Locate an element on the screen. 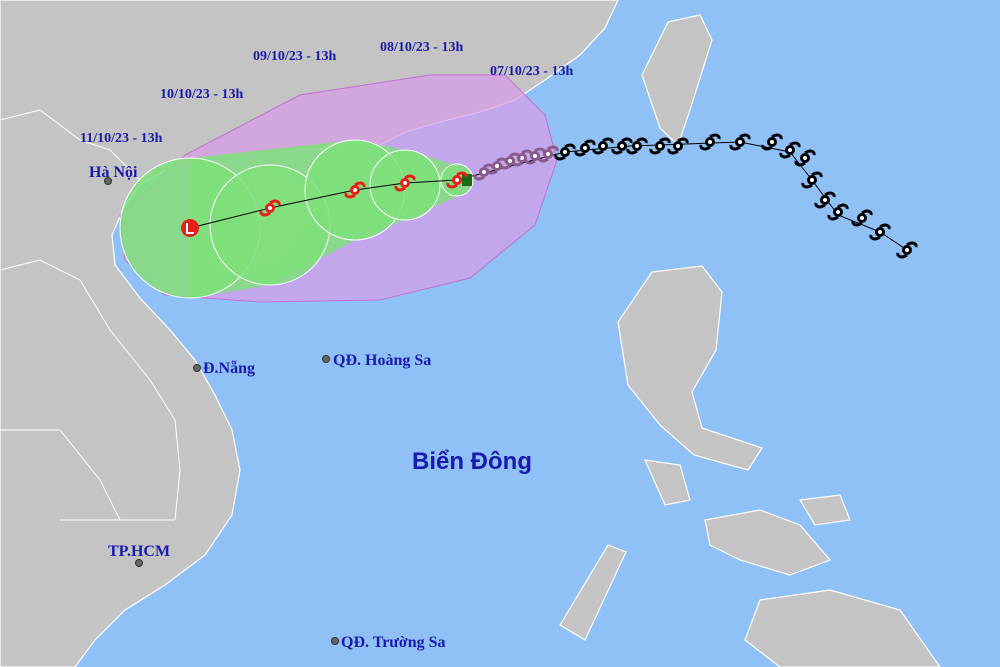  track-label: 09/10/23 - 13h is located at coordinates (294, 56).